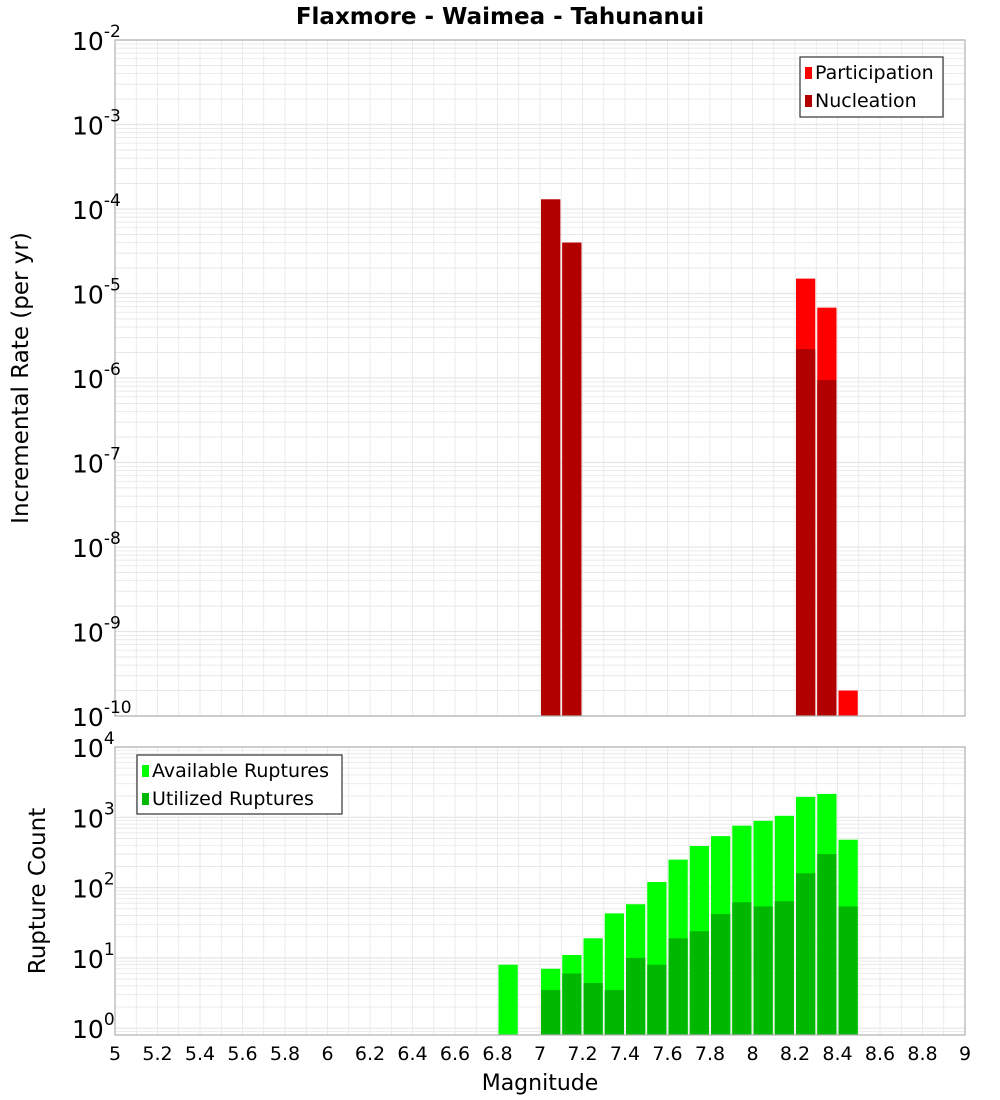 The width and height of the screenshot is (1000, 1100). I want to click on y-tick-exponent: -10, so click(118, 708).